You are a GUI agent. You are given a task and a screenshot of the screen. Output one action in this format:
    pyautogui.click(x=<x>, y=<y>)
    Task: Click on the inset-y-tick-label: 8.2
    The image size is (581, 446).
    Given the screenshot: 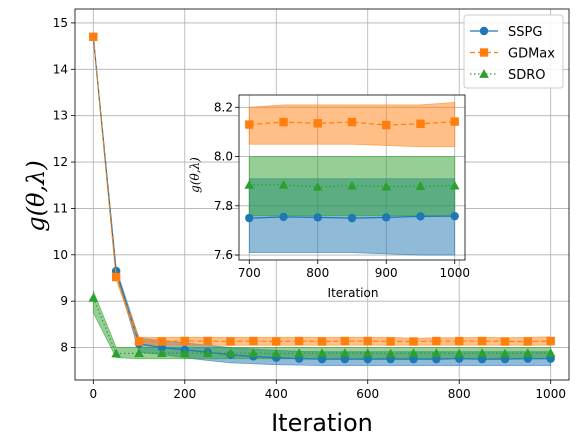 What is the action you would take?
    pyautogui.click(x=223, y=107)
    